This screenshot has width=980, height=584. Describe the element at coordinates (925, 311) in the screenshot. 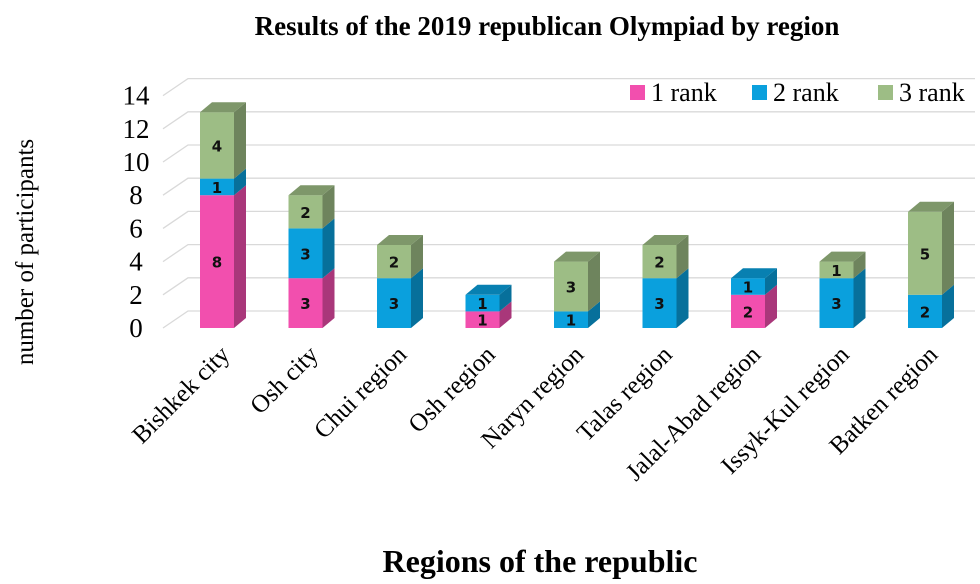

I see `bar-batken-region-2-rank` at that location.